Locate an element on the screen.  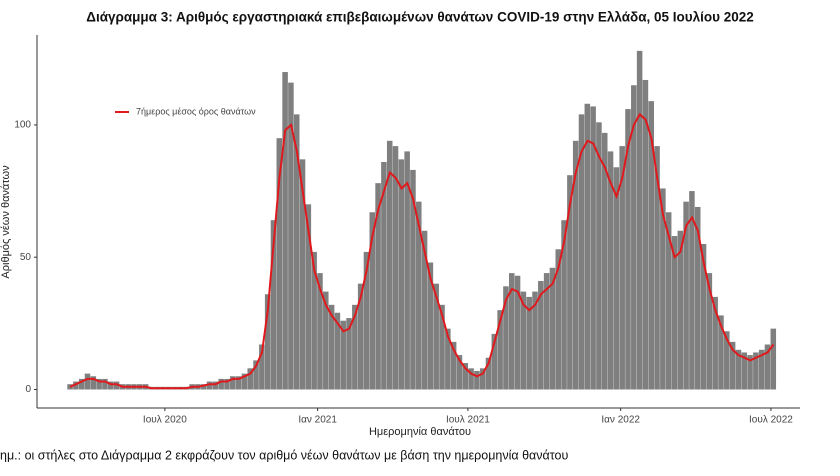
x-tick-label: Ιουλ 2020 is located at coordinates (165, 420).